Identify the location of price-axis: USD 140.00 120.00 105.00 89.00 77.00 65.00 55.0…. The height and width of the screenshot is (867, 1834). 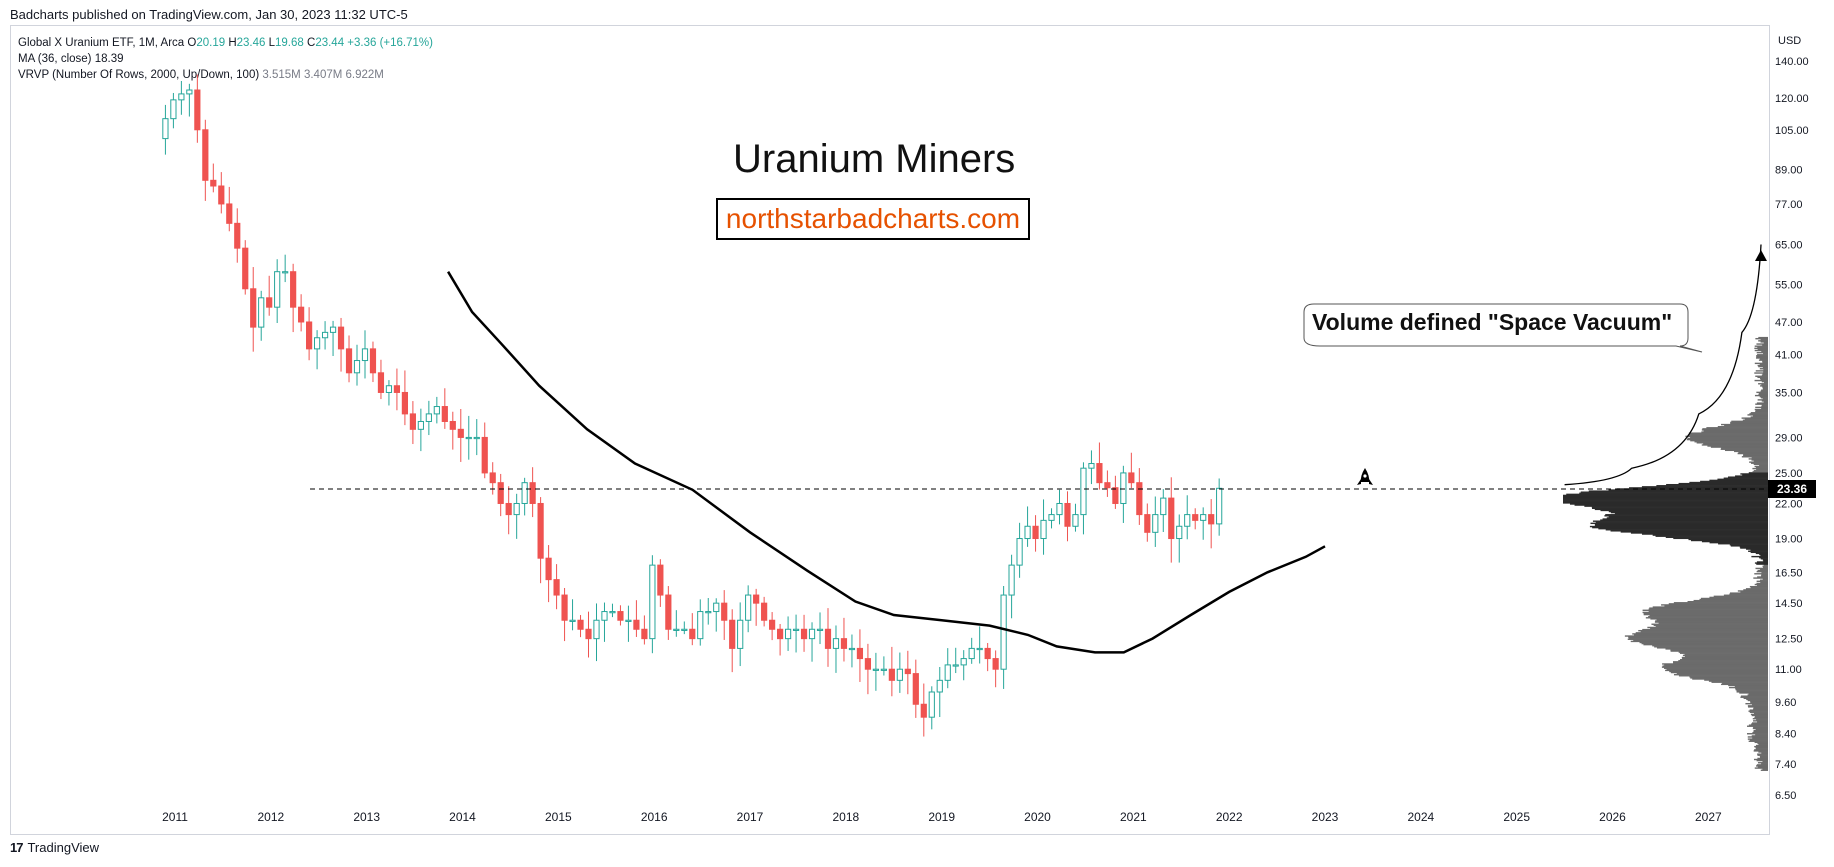
(1792, 418).